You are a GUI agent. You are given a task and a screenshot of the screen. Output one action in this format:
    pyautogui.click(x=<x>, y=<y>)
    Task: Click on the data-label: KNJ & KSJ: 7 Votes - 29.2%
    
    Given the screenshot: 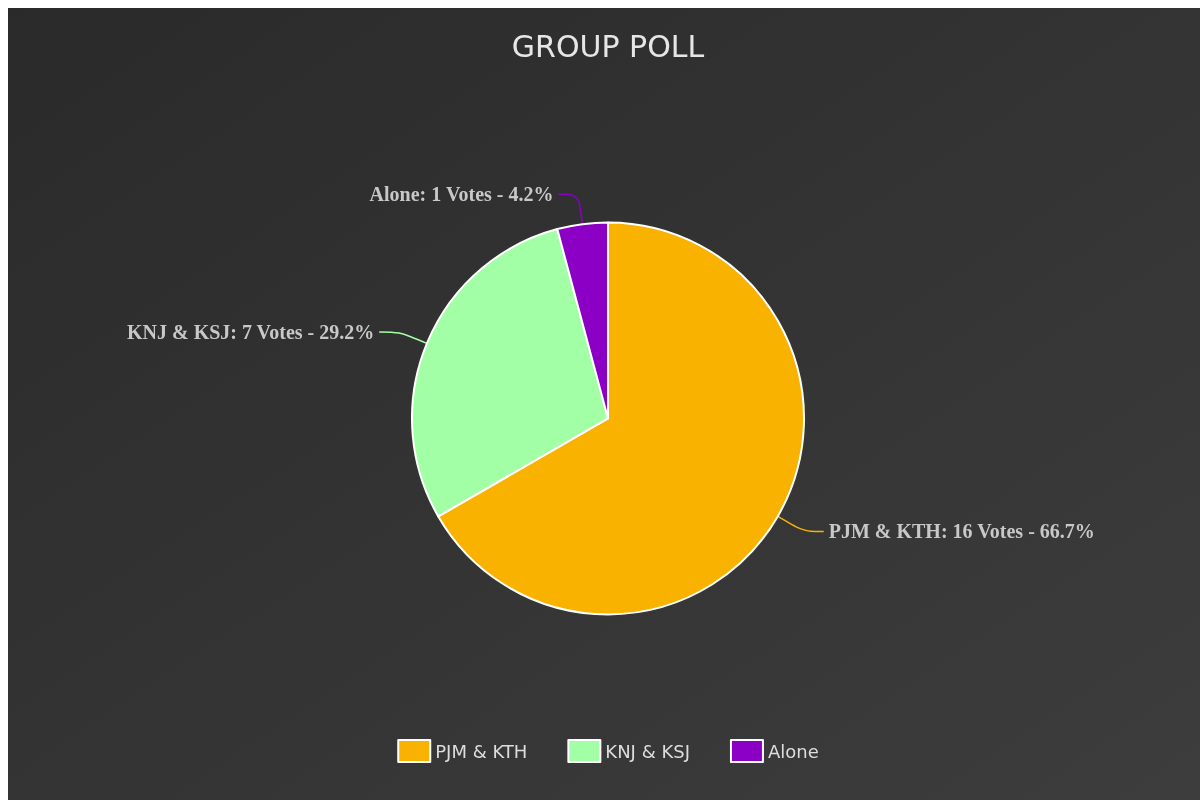 What is the action you would take?
    pyautogui.click(x=250, y=331)
    